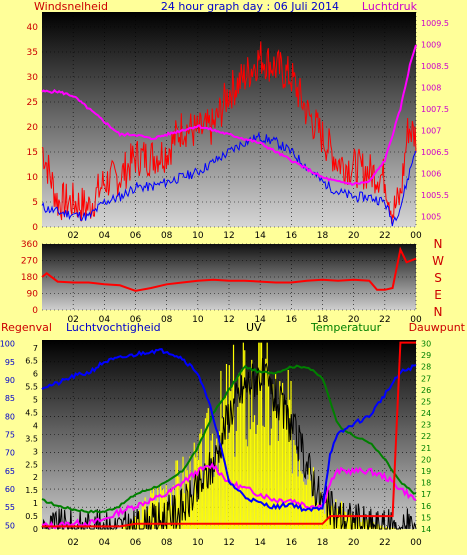 The width and height of the screenshot is (467, 555). Describe the element at coordinates (33, 295) in the screenshot. I see `y-direction-tick: 90` at that location.